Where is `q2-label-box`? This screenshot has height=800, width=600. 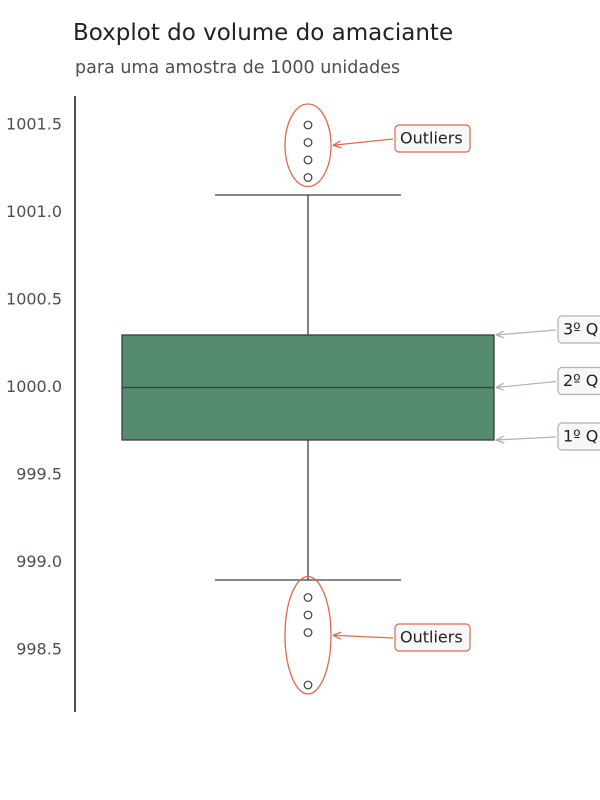 q2-label-box is located at coordinates (578, 381).